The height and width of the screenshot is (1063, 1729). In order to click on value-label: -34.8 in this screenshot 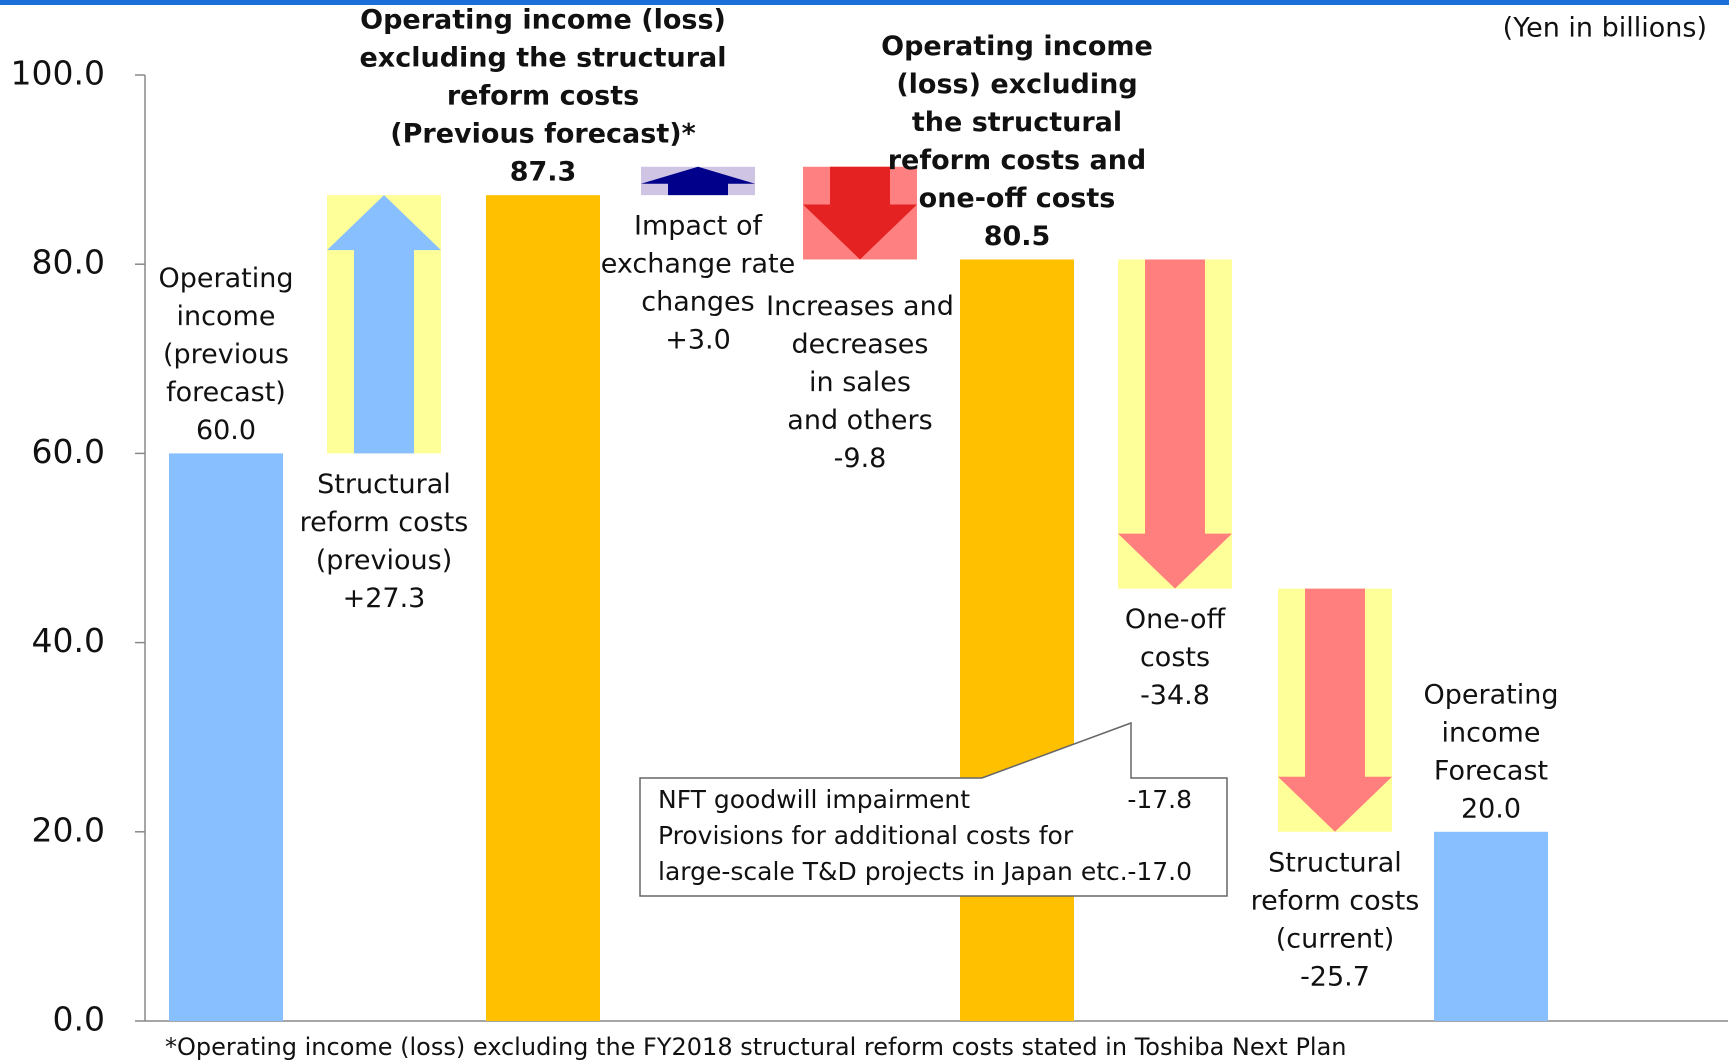, I will do `click(1175, 695)`.